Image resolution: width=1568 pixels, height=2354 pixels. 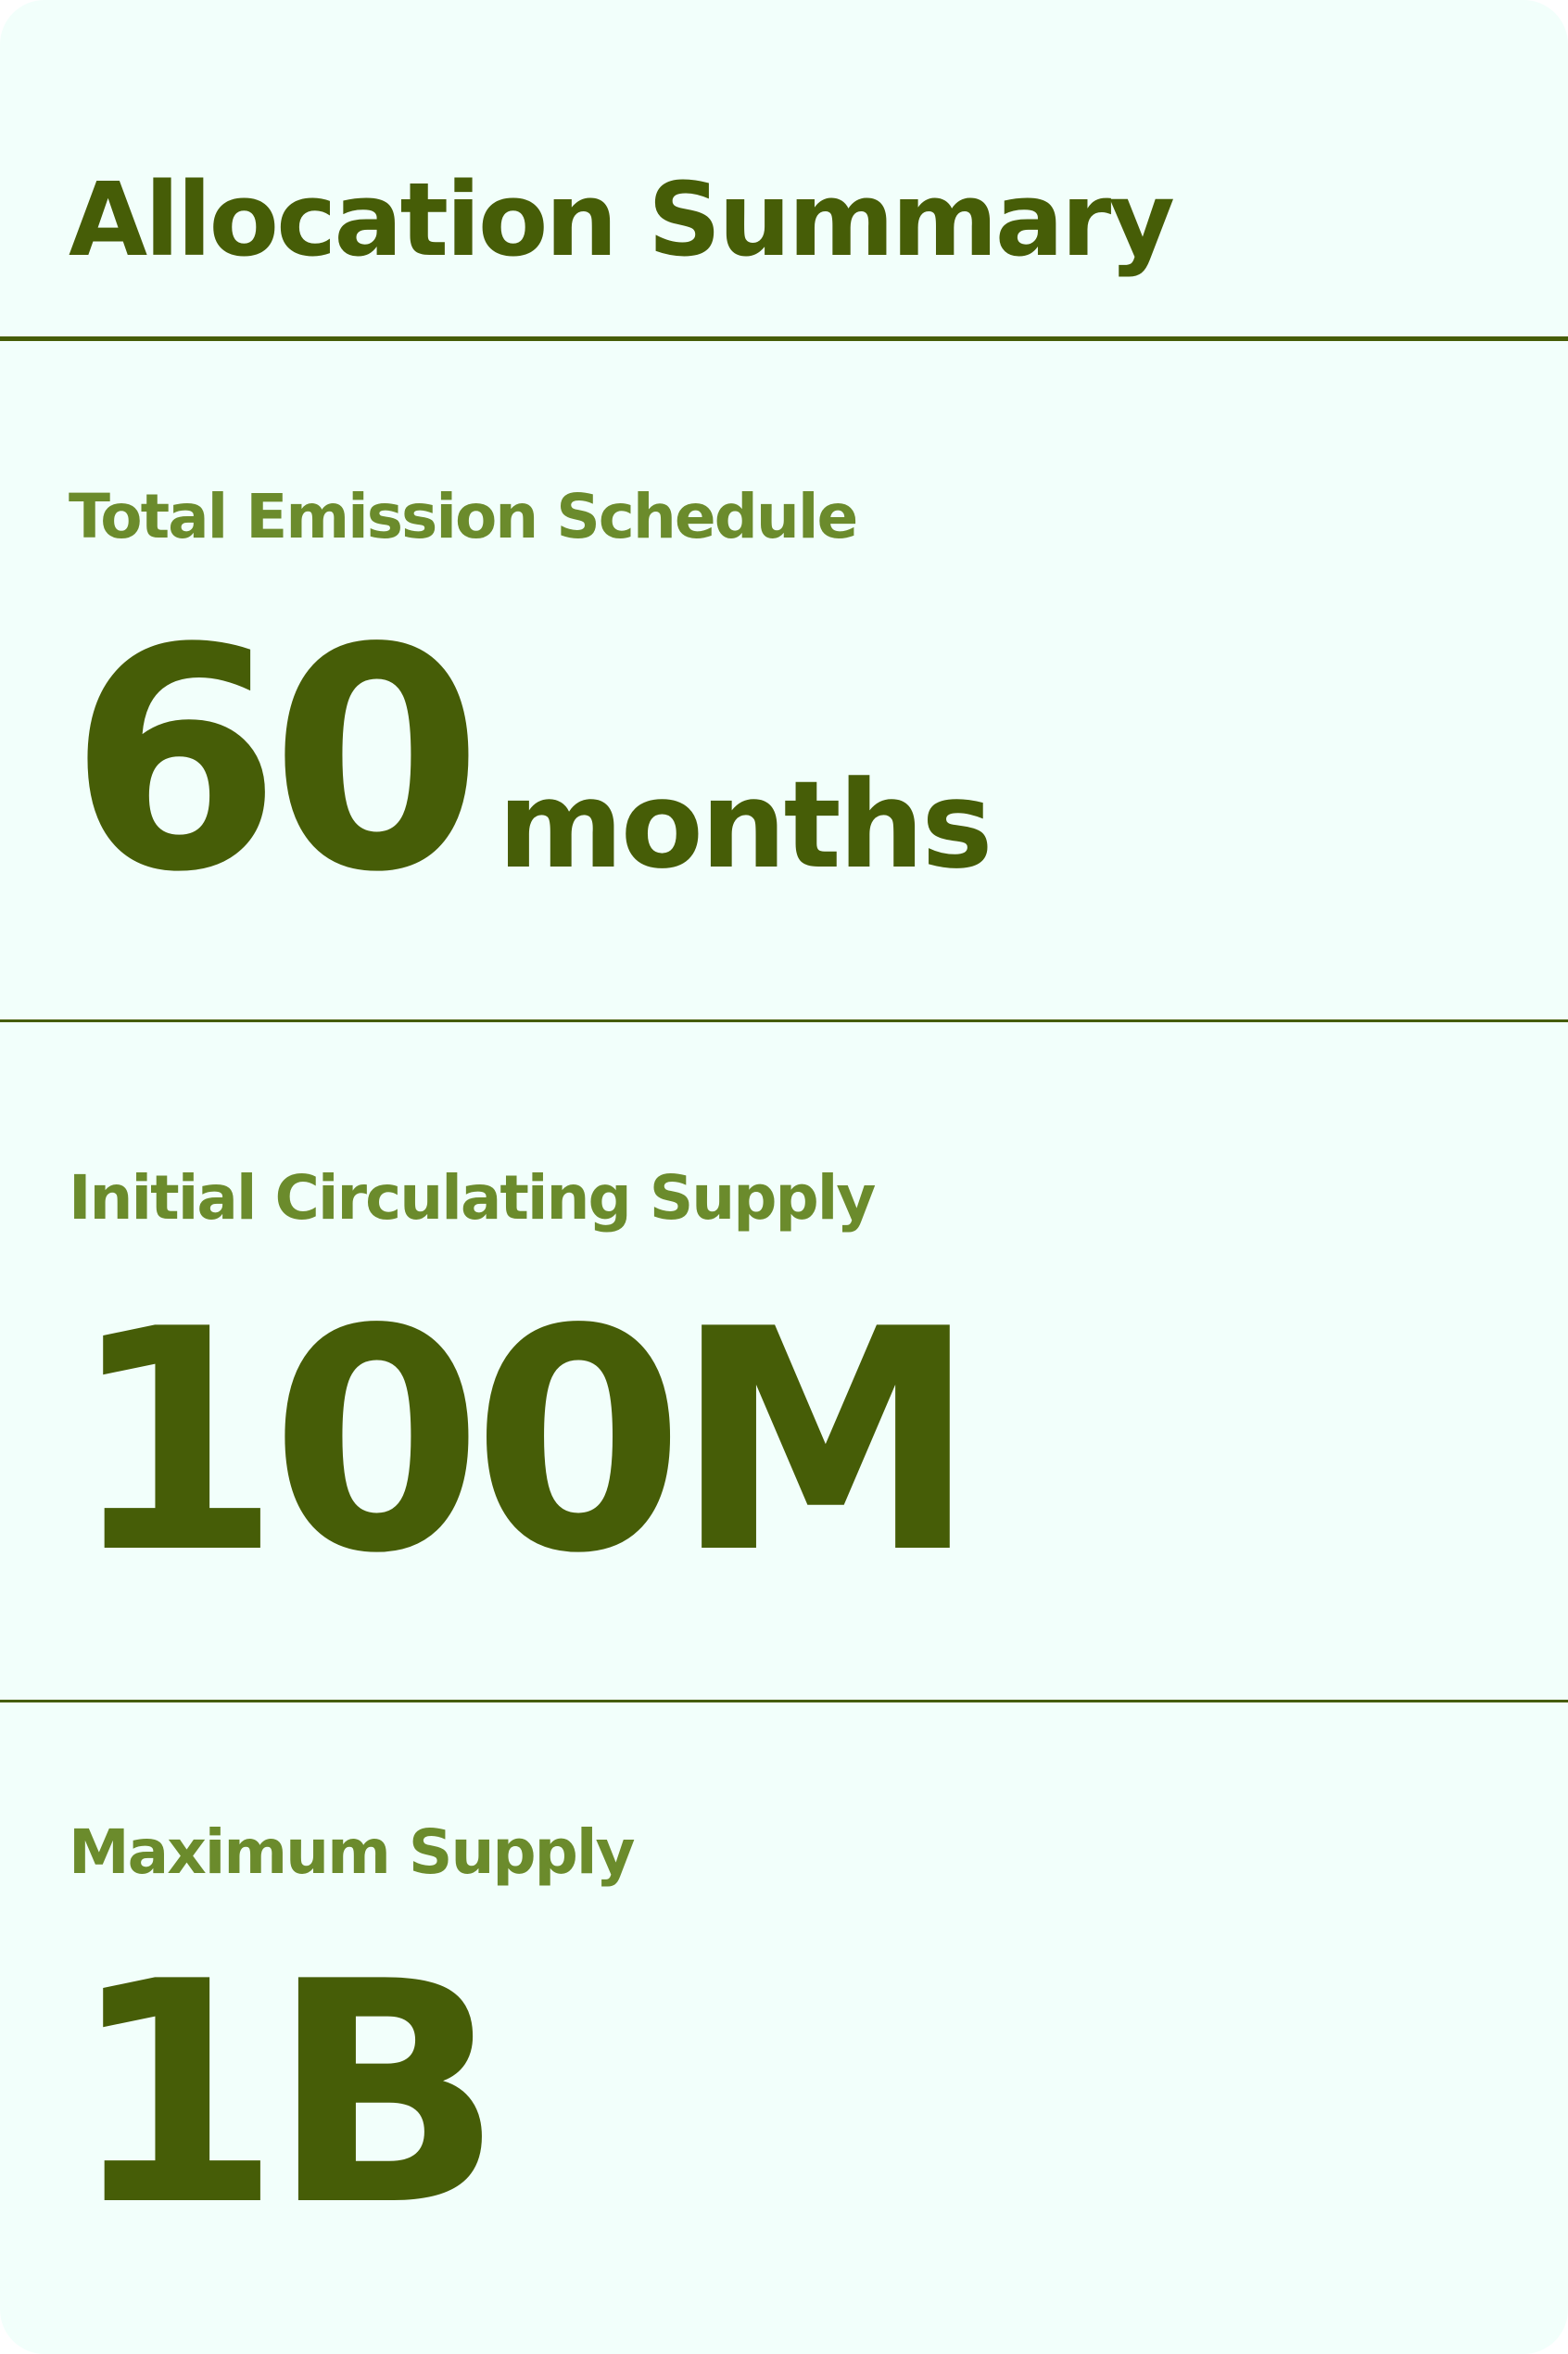 I want to click on stat-value: 60 months, so click(x=531, y=761).